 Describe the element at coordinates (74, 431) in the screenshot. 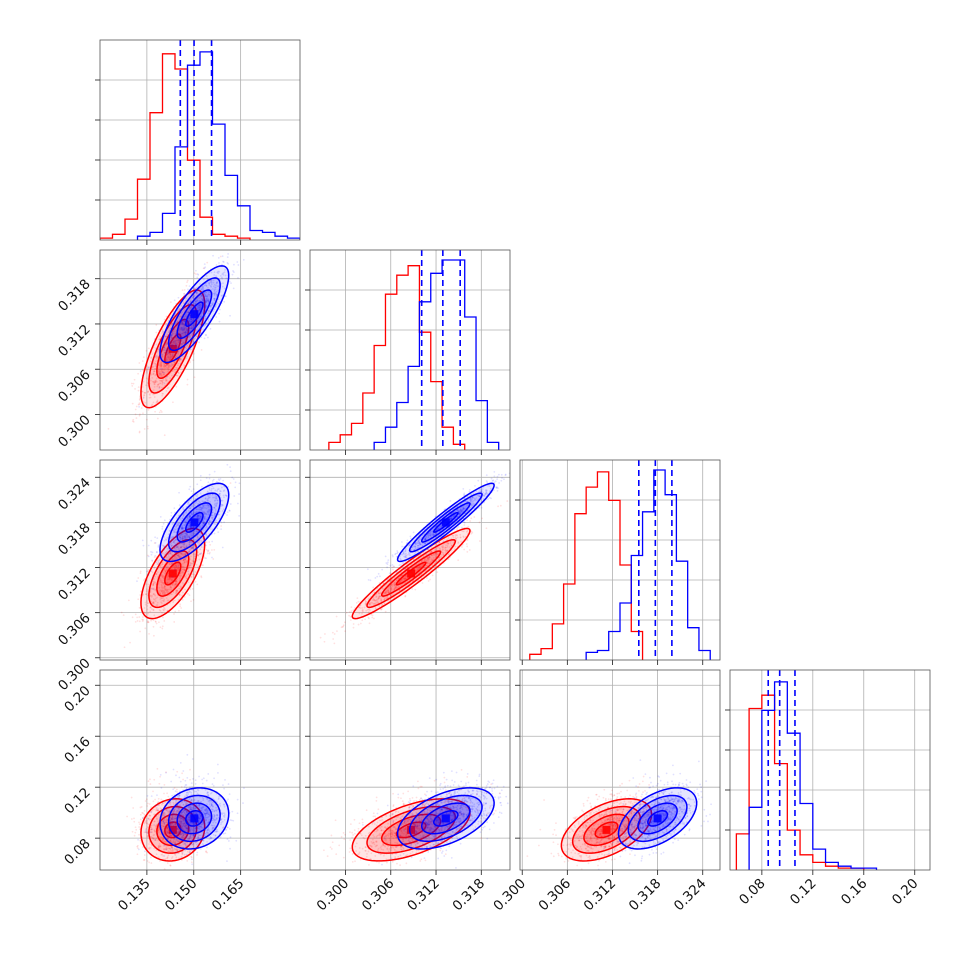

I see `y-tick-label: 0.300` at that location.